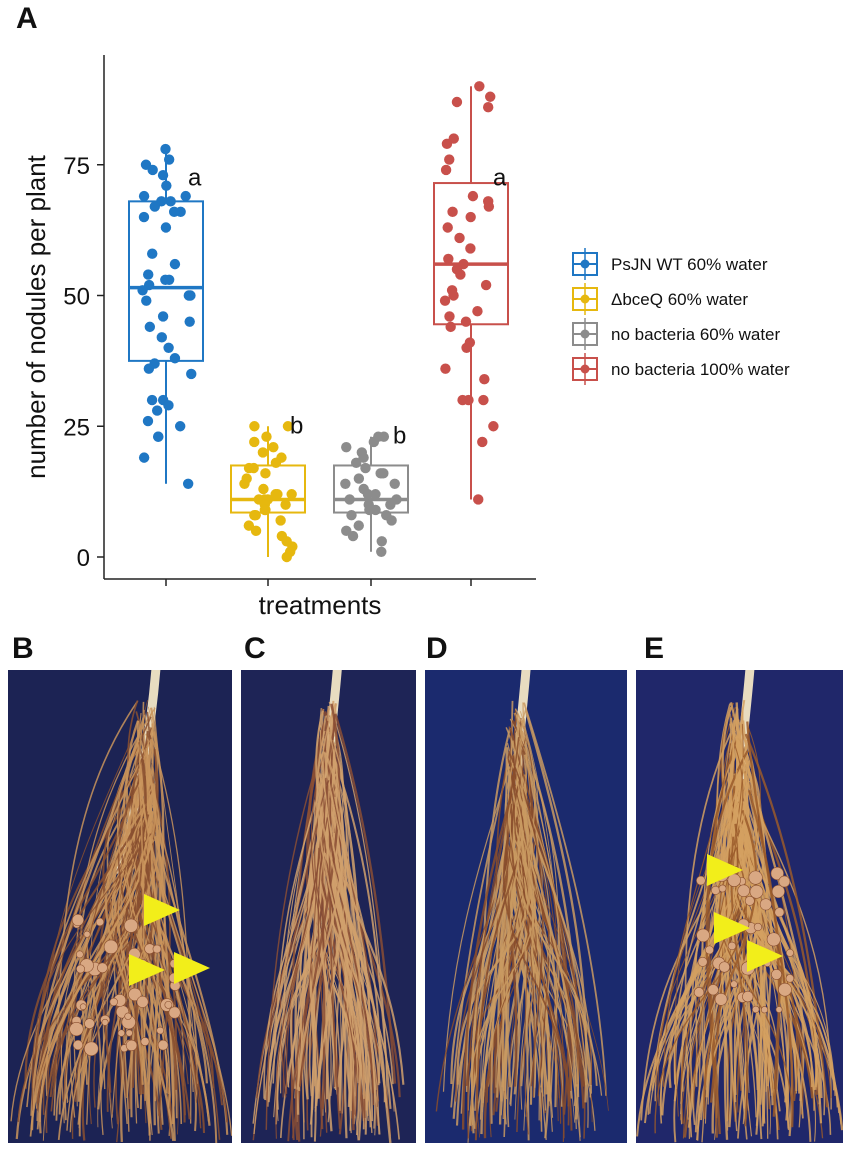 Image resolution: width=851 pixels, height=1151 pixels. I want to click on legend-key-3: no bacteria 60% water, so click(676, 334).